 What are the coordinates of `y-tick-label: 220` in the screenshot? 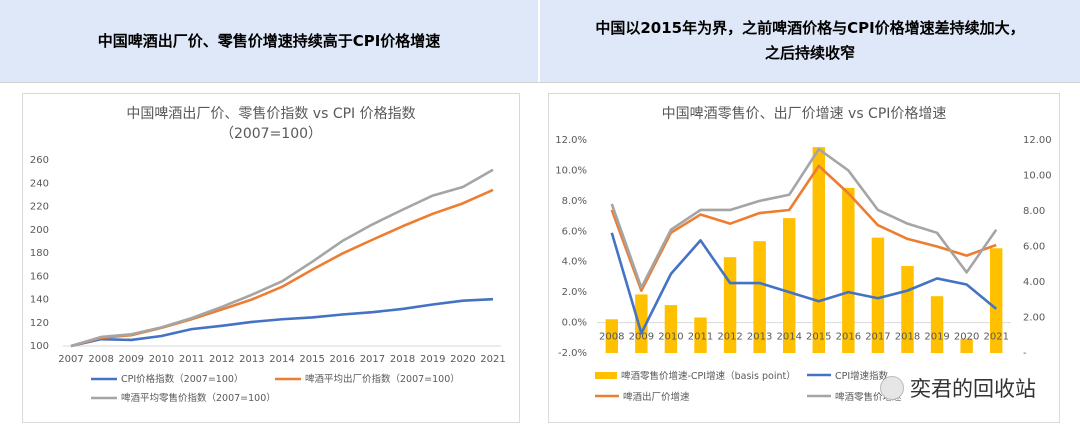 It's located at (39, 207).